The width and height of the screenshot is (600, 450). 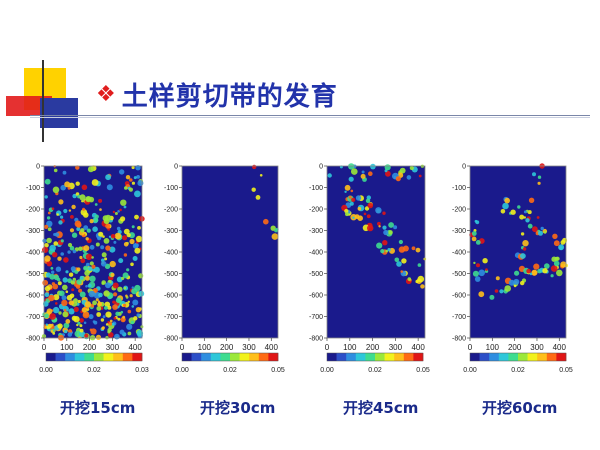 What do you see at coordinates (310, 117) in the screenshot?
I see `title-underline-shadow` at bounding box center [310, 117].